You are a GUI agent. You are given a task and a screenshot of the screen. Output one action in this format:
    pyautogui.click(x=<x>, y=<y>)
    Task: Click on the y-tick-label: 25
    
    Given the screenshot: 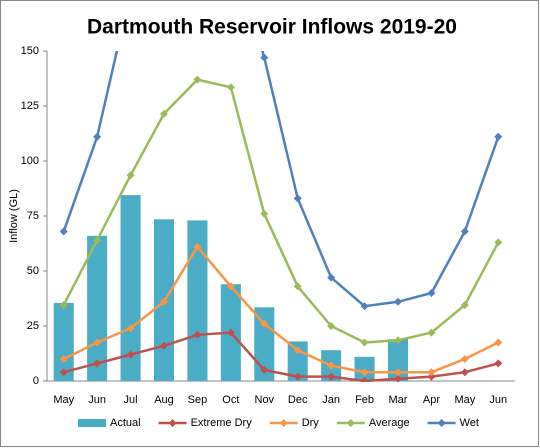 What is the action you would take?
    pyautogui.click(x=33, y=326)
    